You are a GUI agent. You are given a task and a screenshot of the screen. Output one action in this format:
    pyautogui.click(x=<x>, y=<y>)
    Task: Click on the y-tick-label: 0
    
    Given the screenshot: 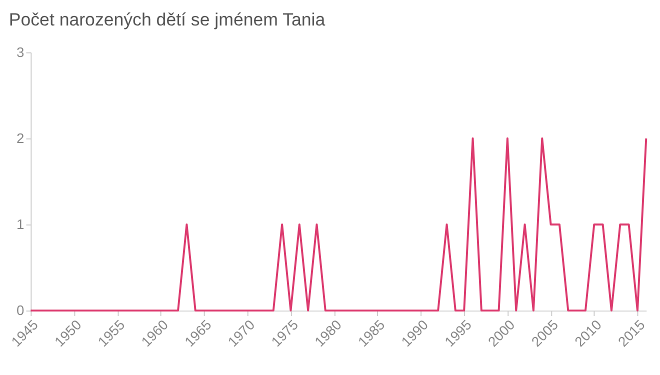 What is the action you would take?
    pyautogui.click(x=20, y=310)
    